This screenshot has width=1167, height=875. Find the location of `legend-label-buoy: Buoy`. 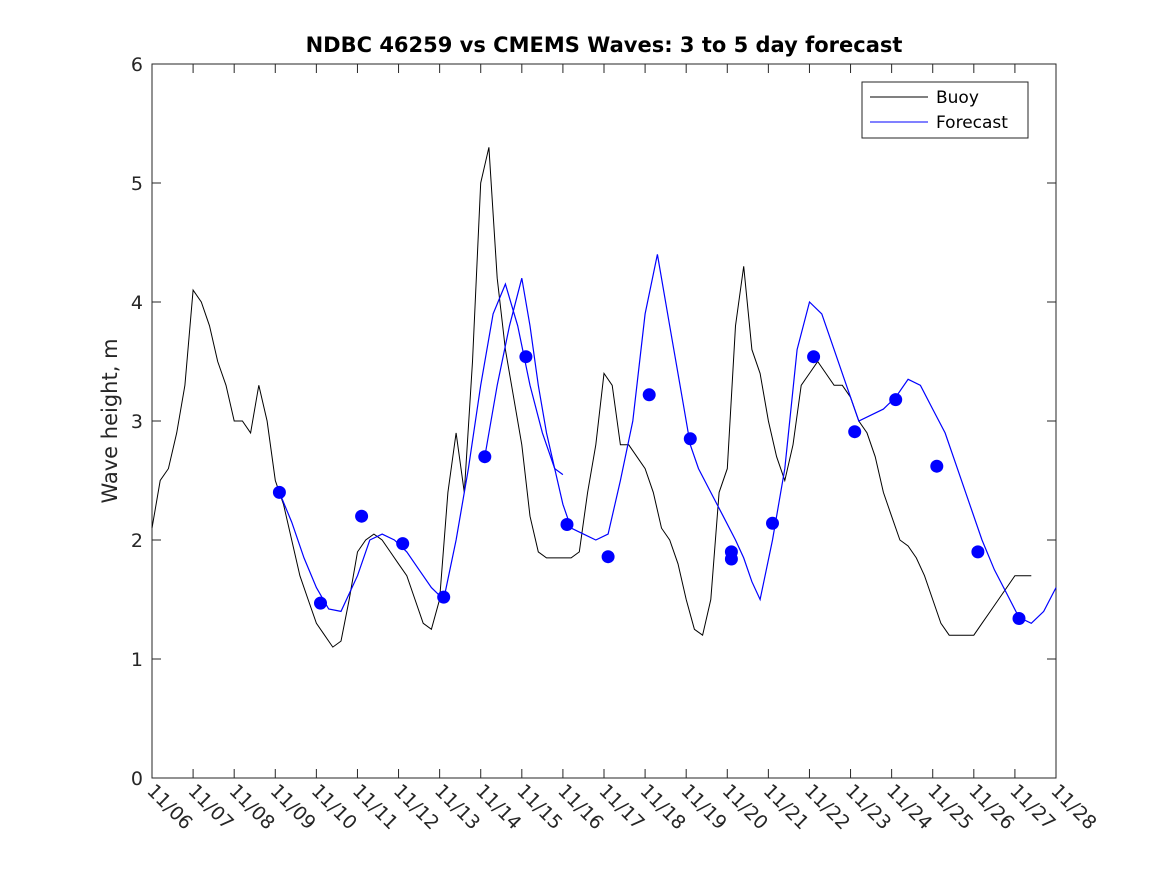

legend-label-buoy: Buoy is located at coordinates (957, 98).